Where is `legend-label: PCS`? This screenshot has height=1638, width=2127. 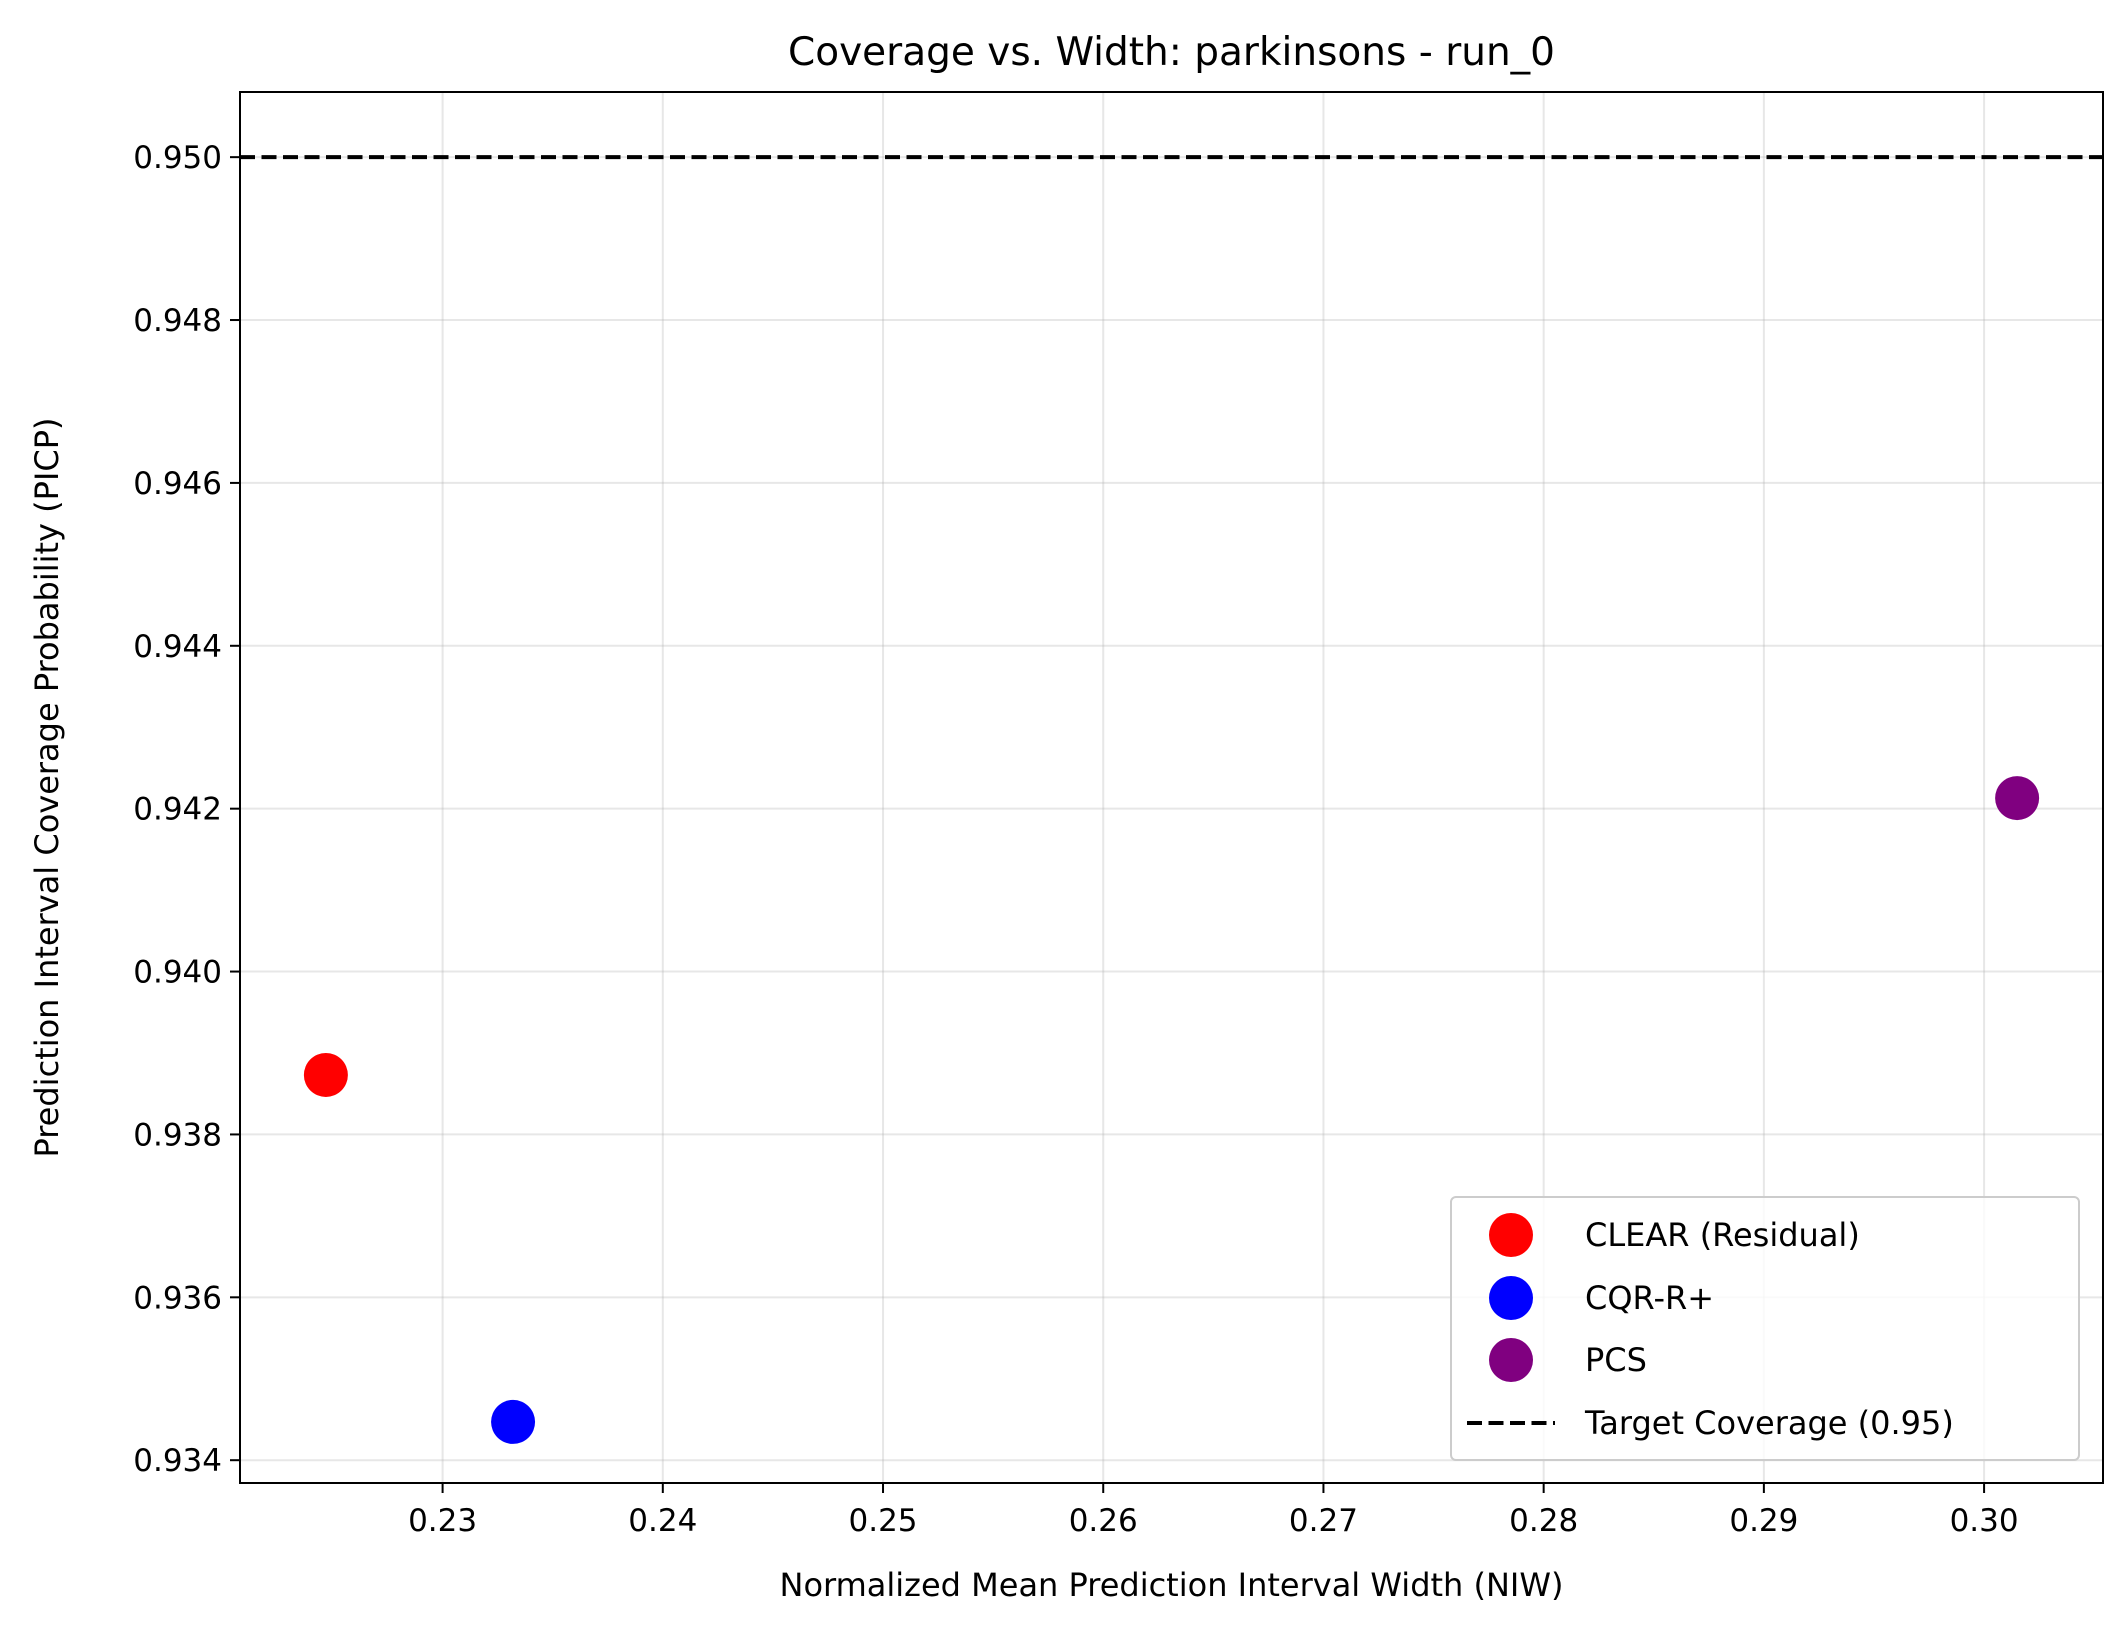
legend-label: PCS is located at coordinates (1616, 1360).